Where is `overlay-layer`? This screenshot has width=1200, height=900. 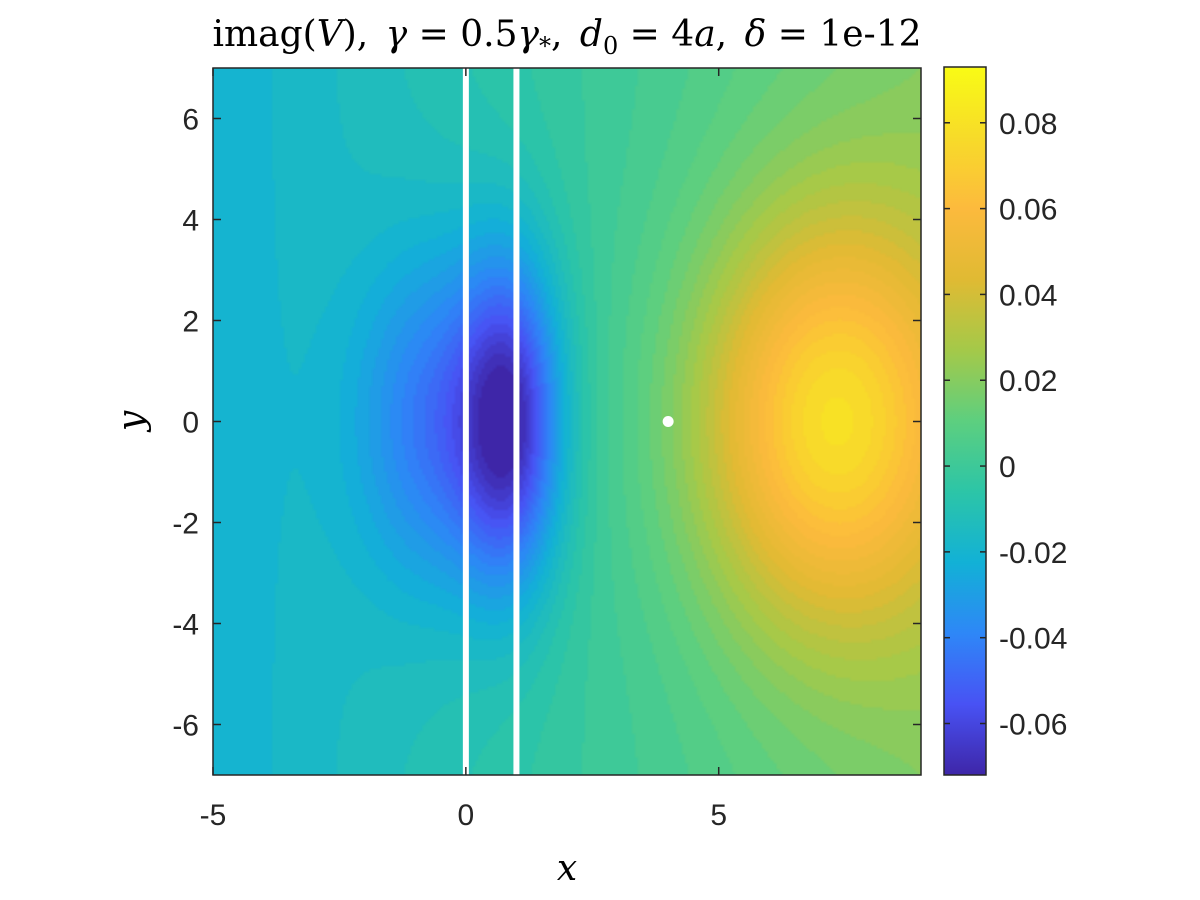 overlay-layer is located at coordinates (568, 421).